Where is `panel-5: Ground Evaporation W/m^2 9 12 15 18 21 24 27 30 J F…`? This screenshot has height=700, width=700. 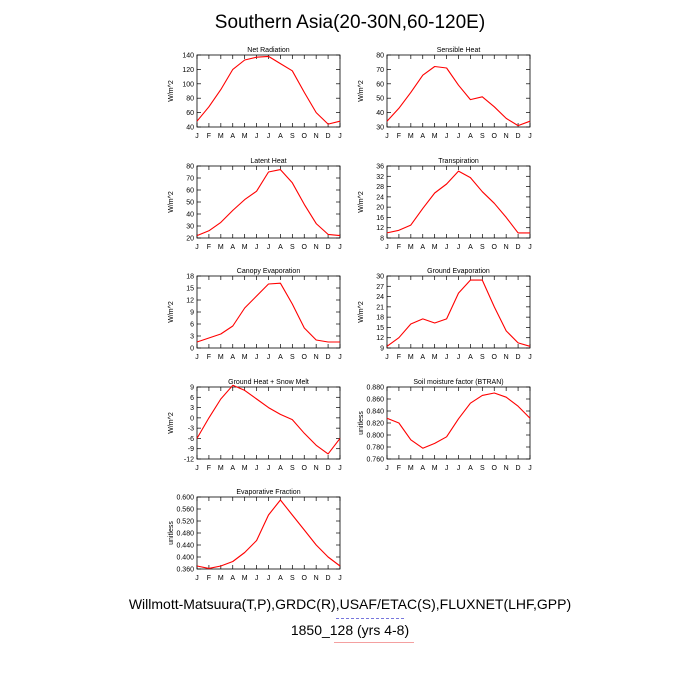 panel-5: Ground Evaporation W/m^2 9 12 15 18 21 24 27 30 J F… is located at coordinates (445, 314).